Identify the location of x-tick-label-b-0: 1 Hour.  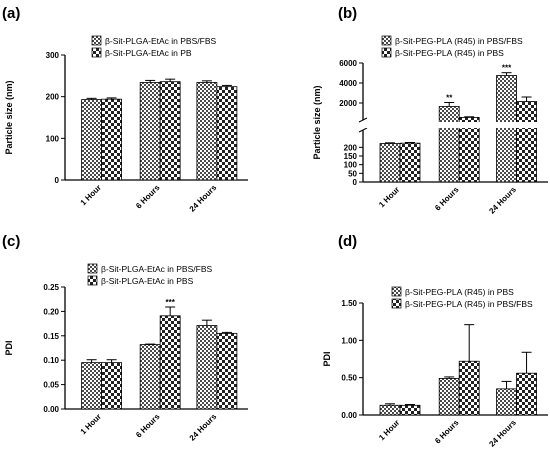
(389, 197).